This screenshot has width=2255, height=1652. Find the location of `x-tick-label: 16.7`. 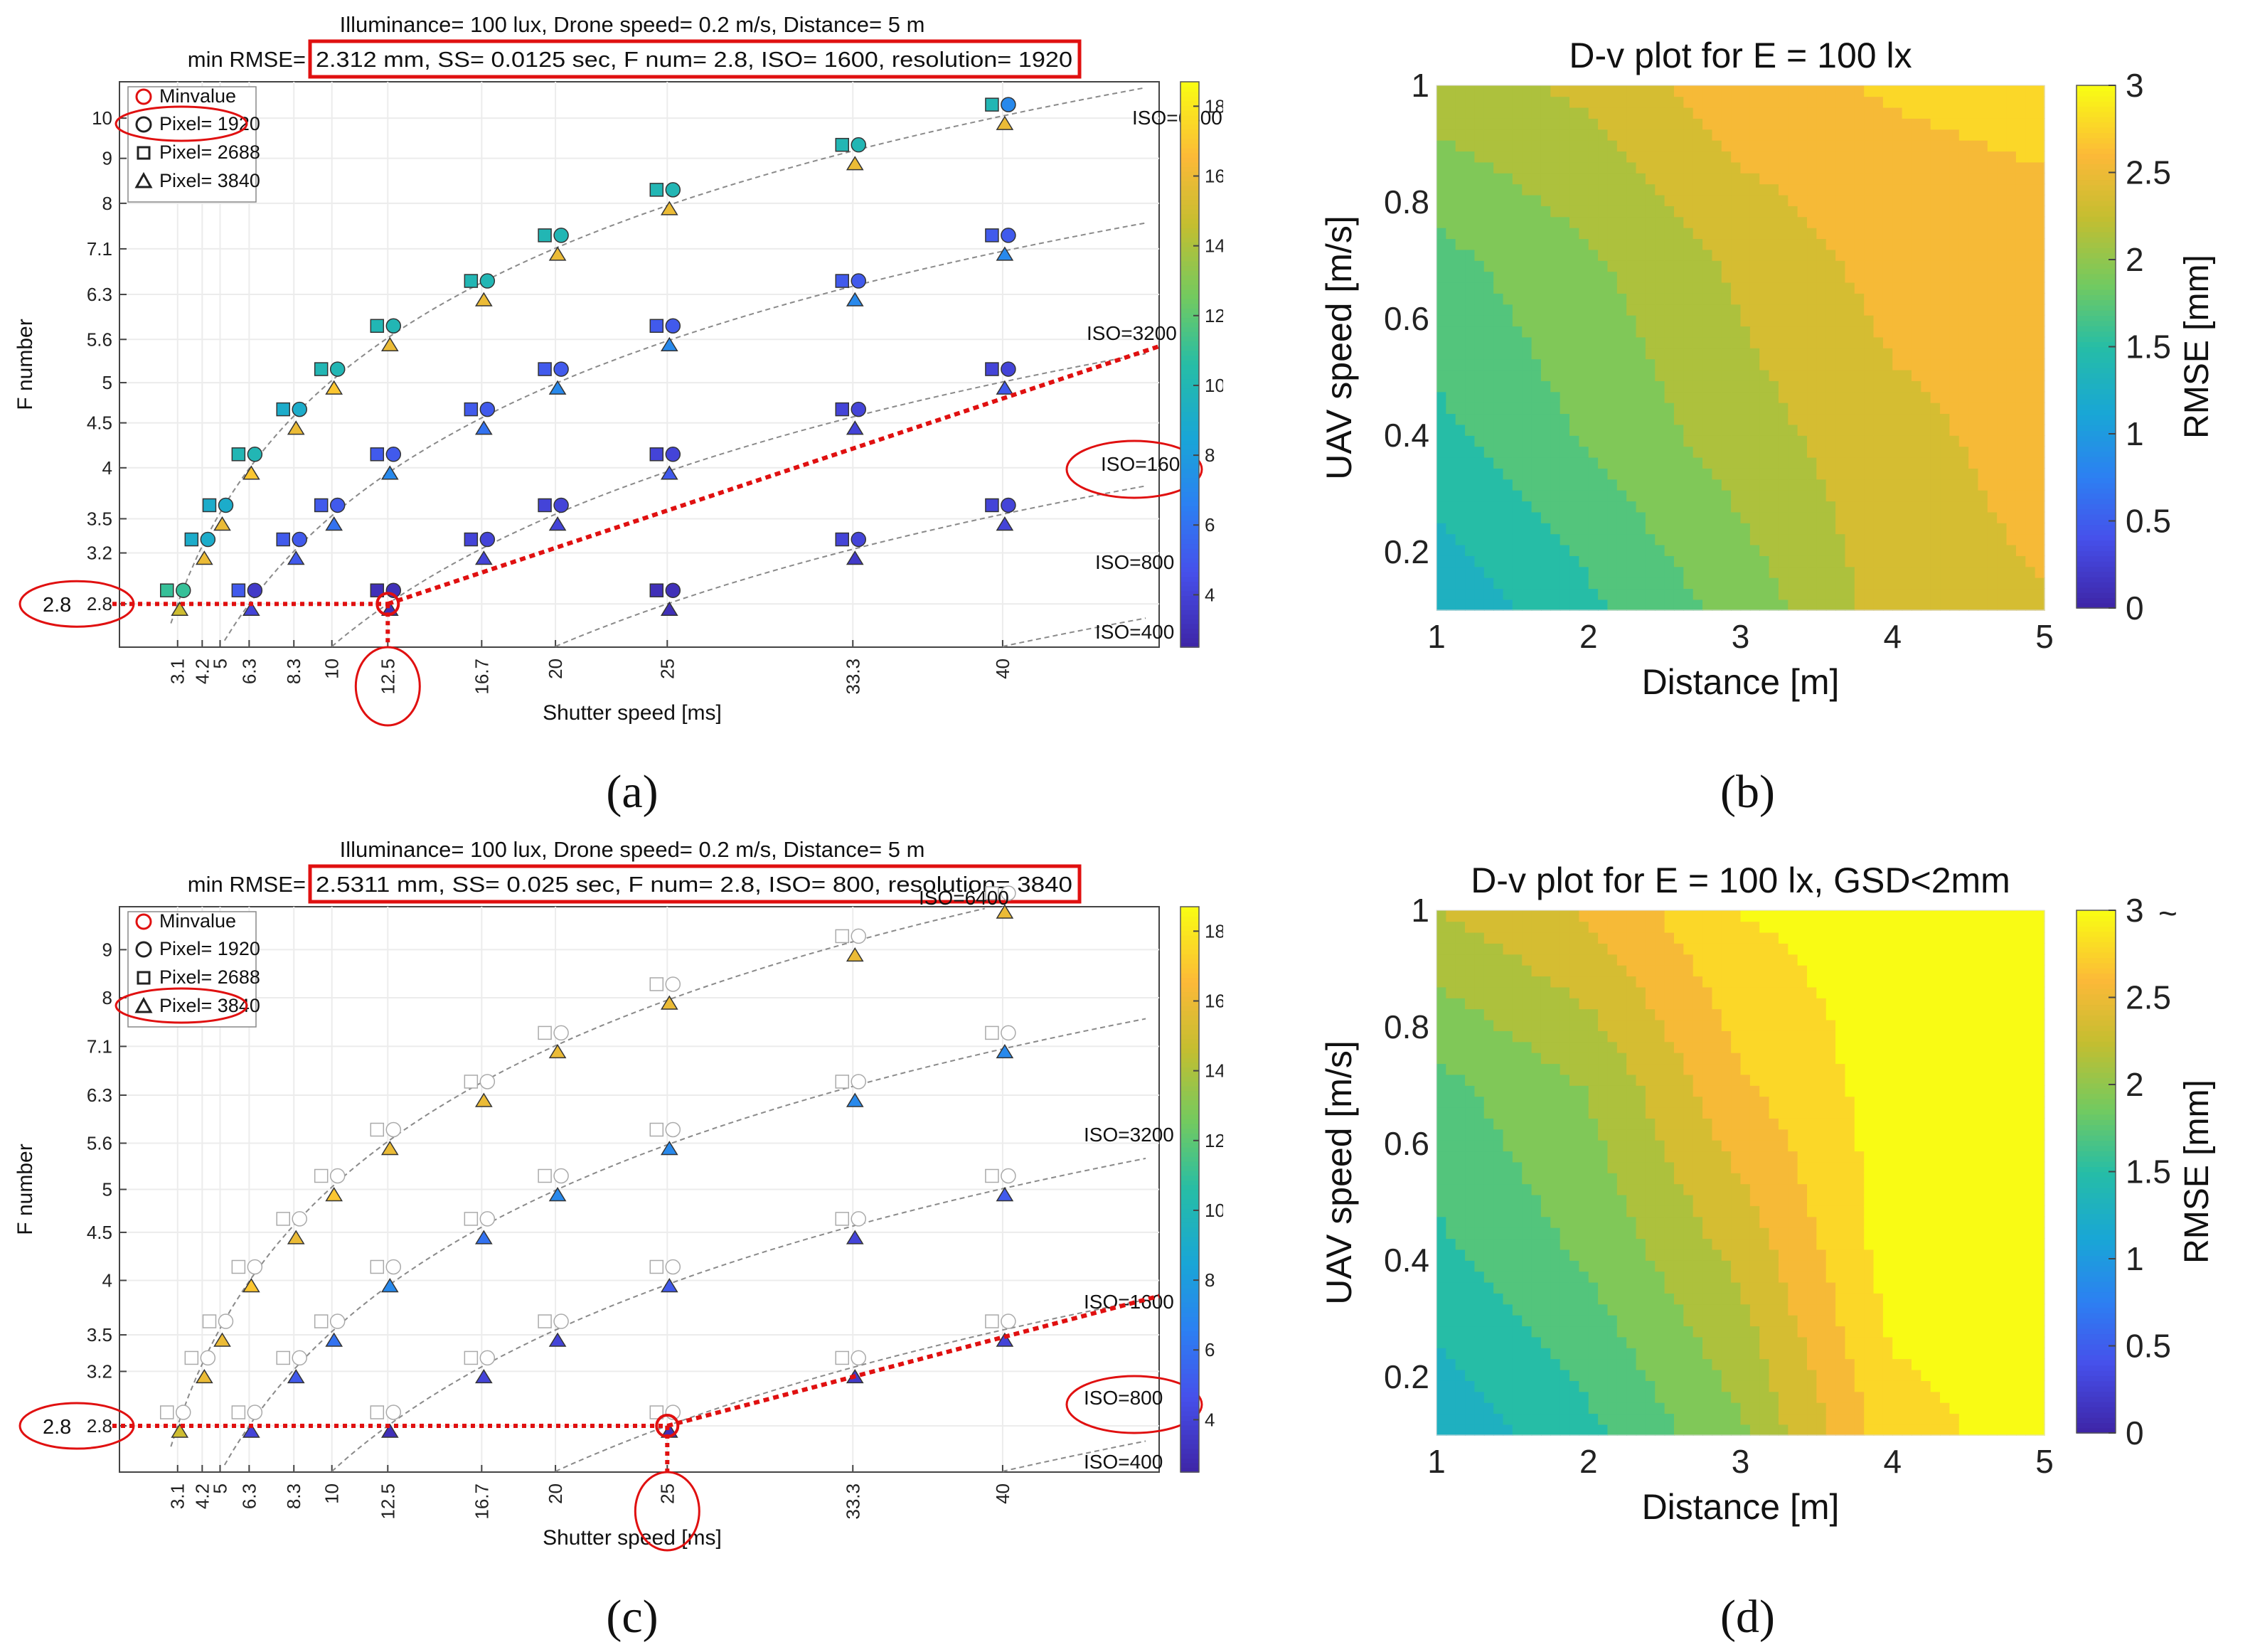

x-tick-label: 16.7 is located at coordinates (482, 1501).